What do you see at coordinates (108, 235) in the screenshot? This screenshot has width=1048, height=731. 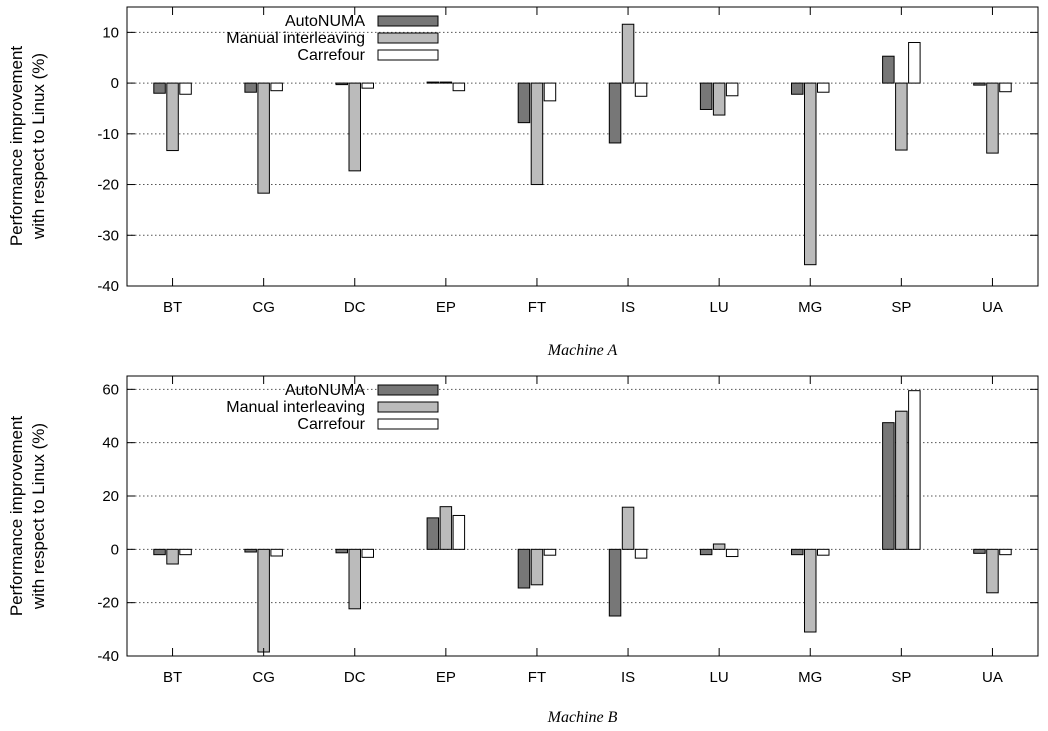 I see `y-tick-label: -30` at bounding box center [108, 235].